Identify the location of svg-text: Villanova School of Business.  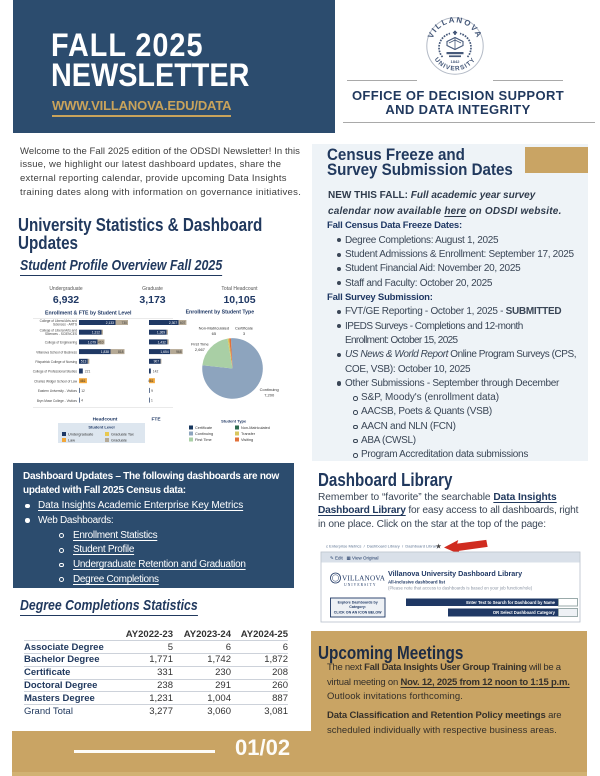
(56, 352).